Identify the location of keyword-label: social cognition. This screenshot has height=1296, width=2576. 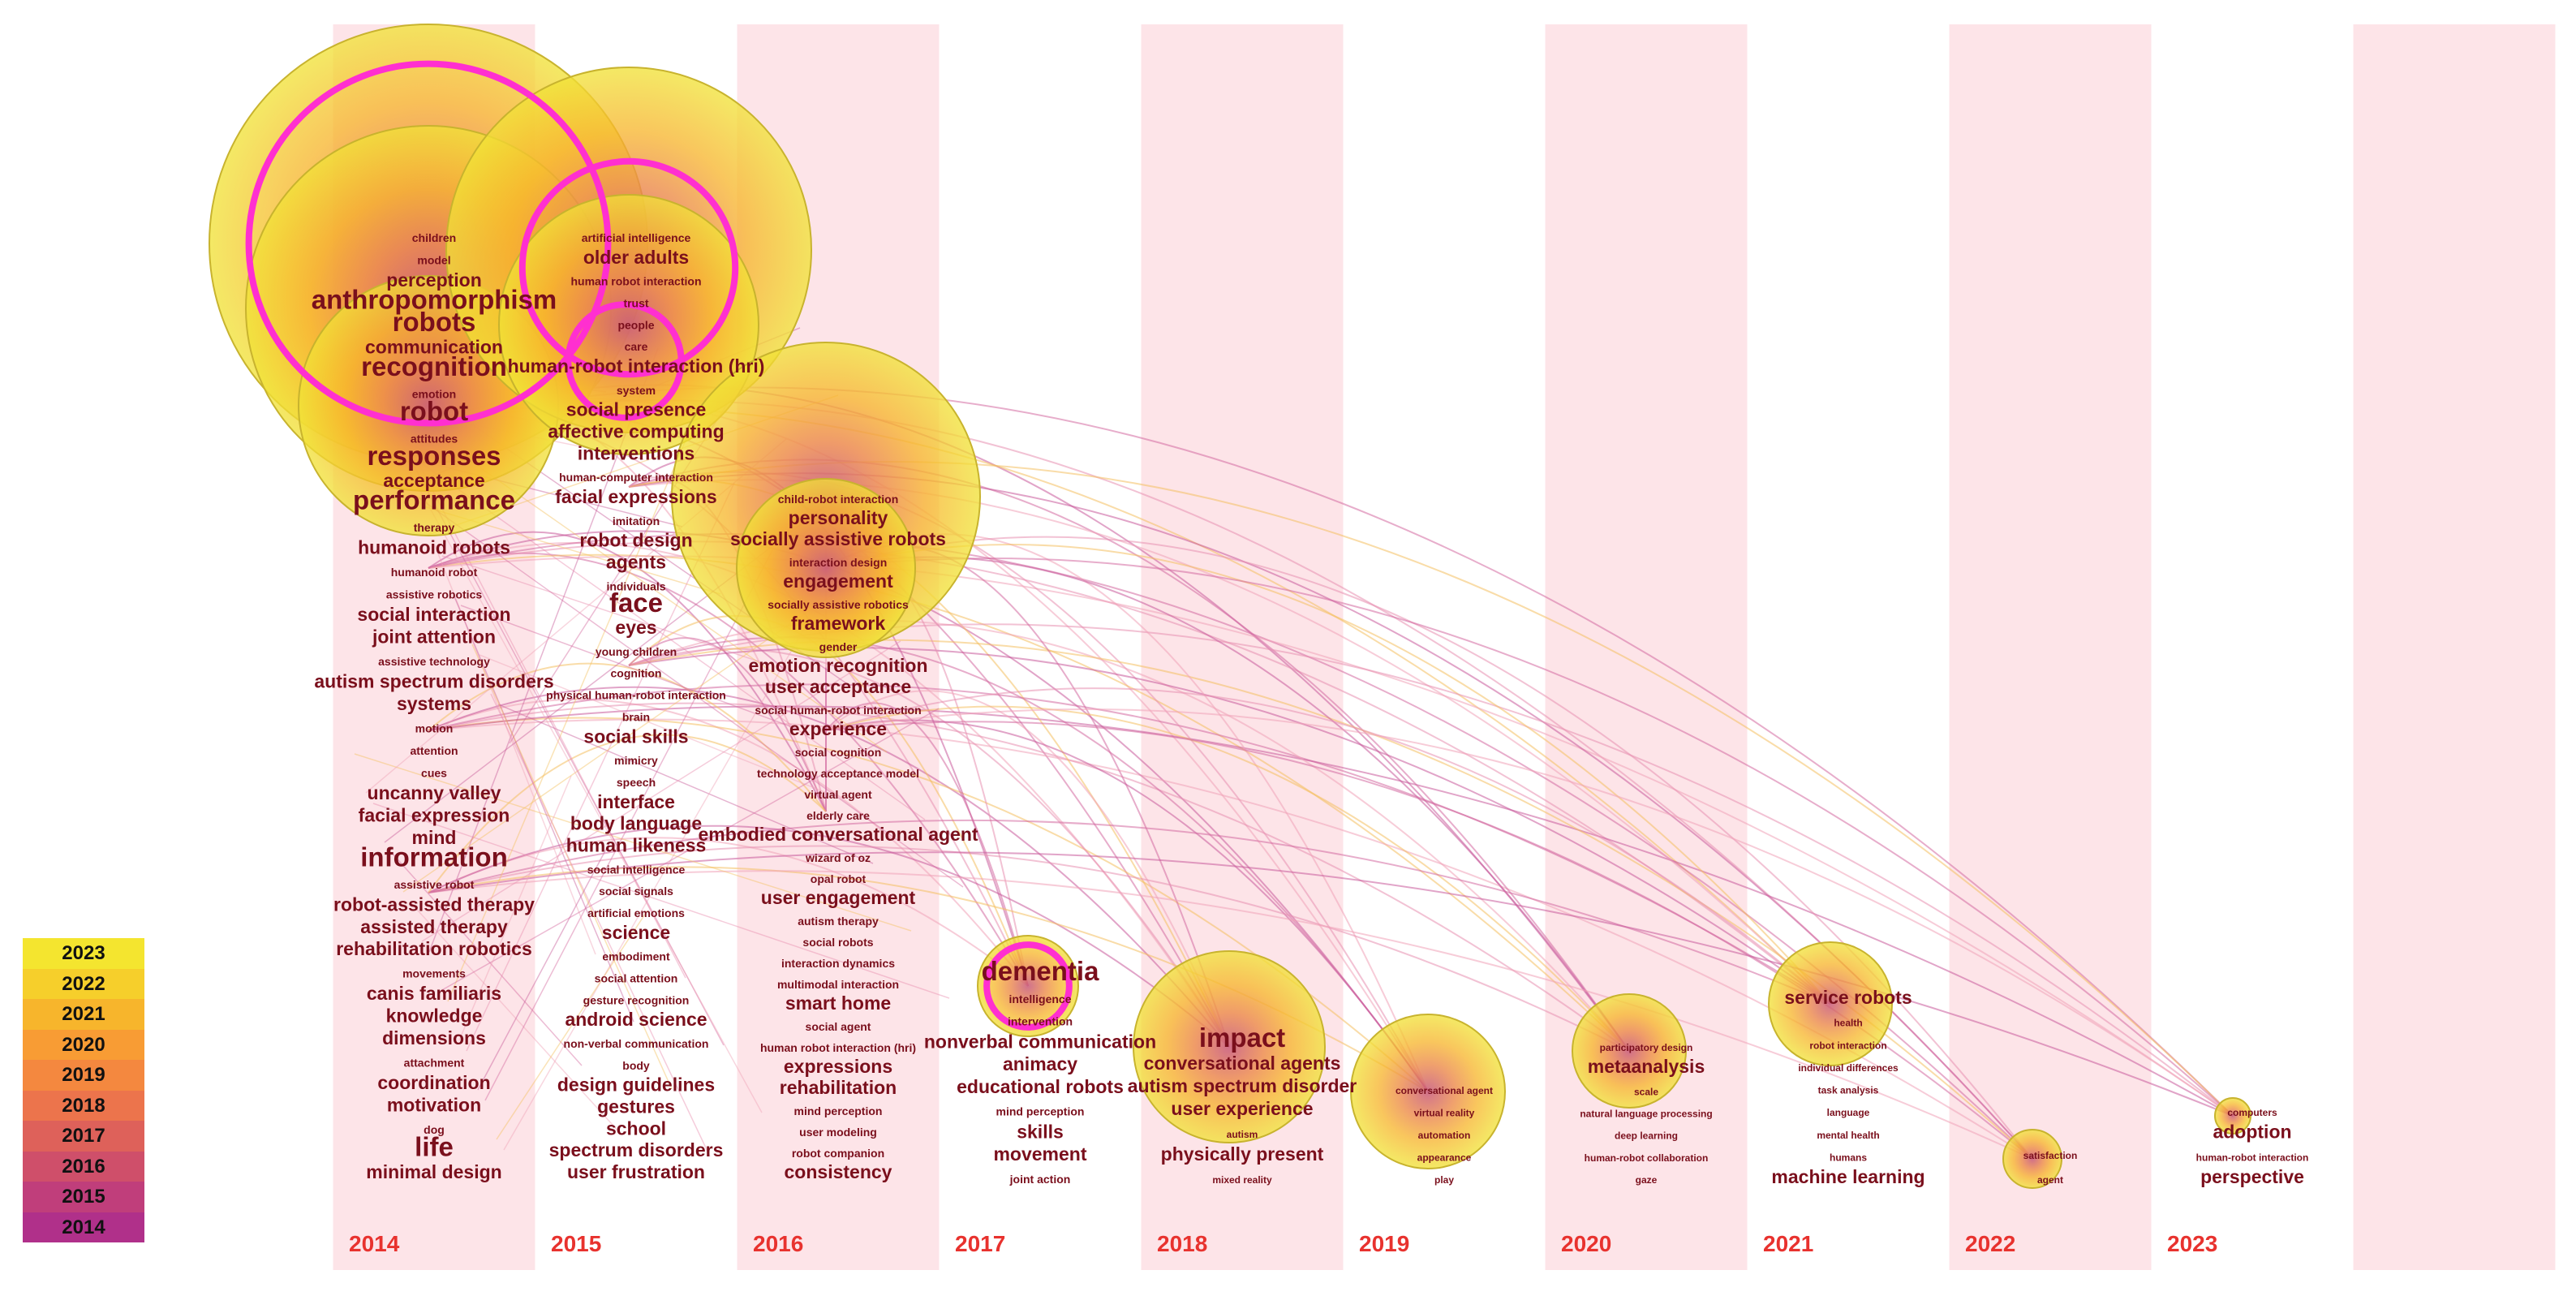
(838, 753).